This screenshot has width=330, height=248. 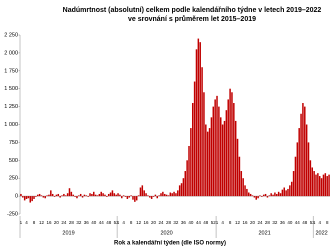 I want to click on x-tick-label: 40, so click(x=94, y=222).